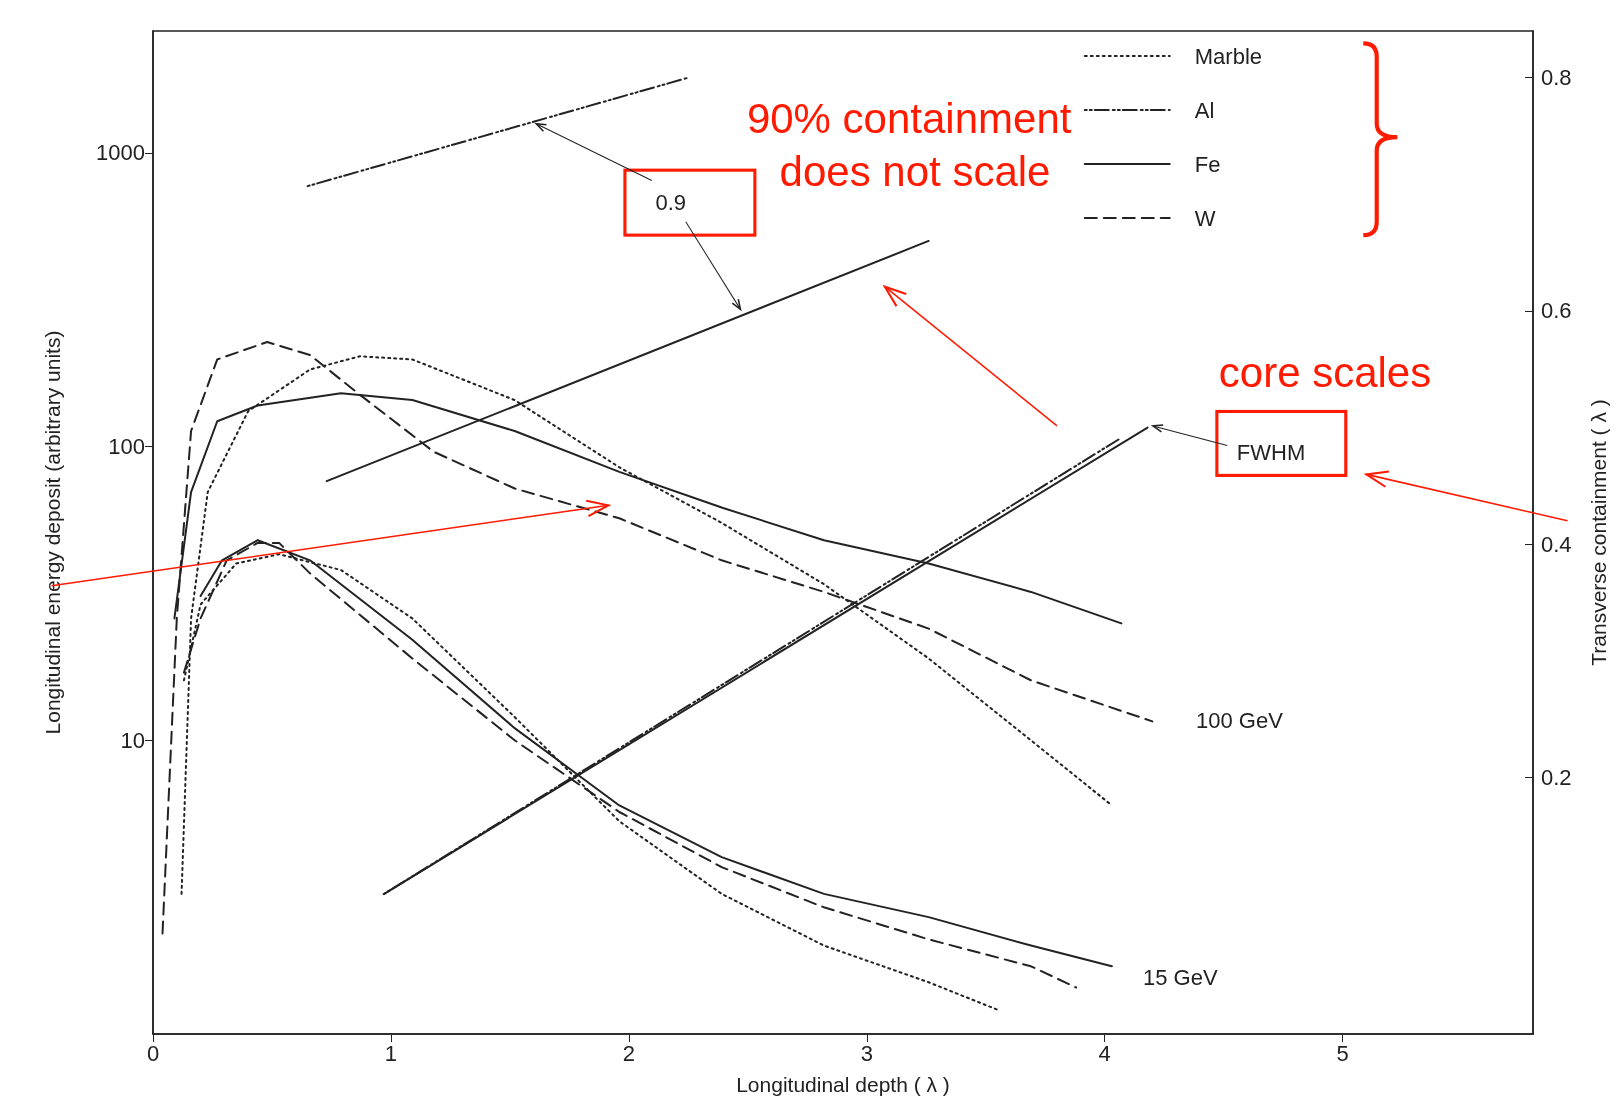 The image size is (1617, 1104). Describe the element at coordinates (1207, 164) in the screenshot. I see `legend-label: Fe` at that location.